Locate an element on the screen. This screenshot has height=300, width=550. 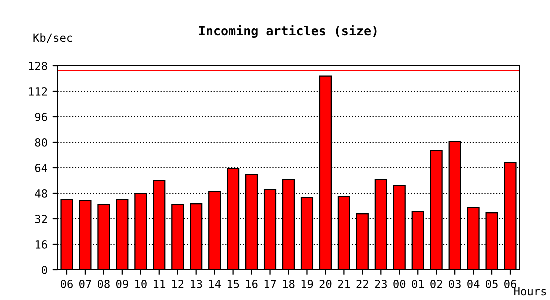
x-tick-label: 19 is located at coordinates (308, 284).